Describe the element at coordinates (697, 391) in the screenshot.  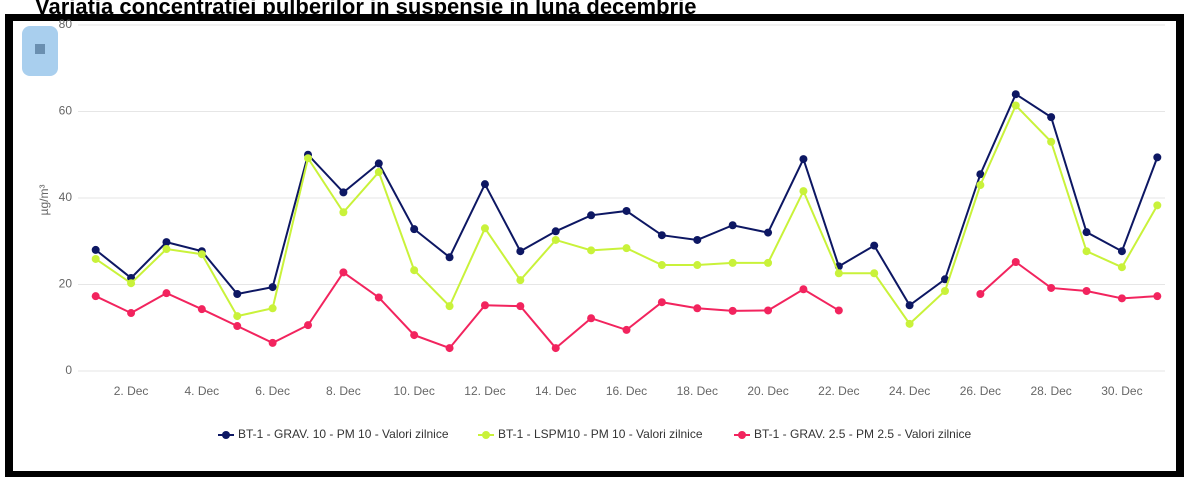
I see `x-tick-label: 18. Dec` at that location.